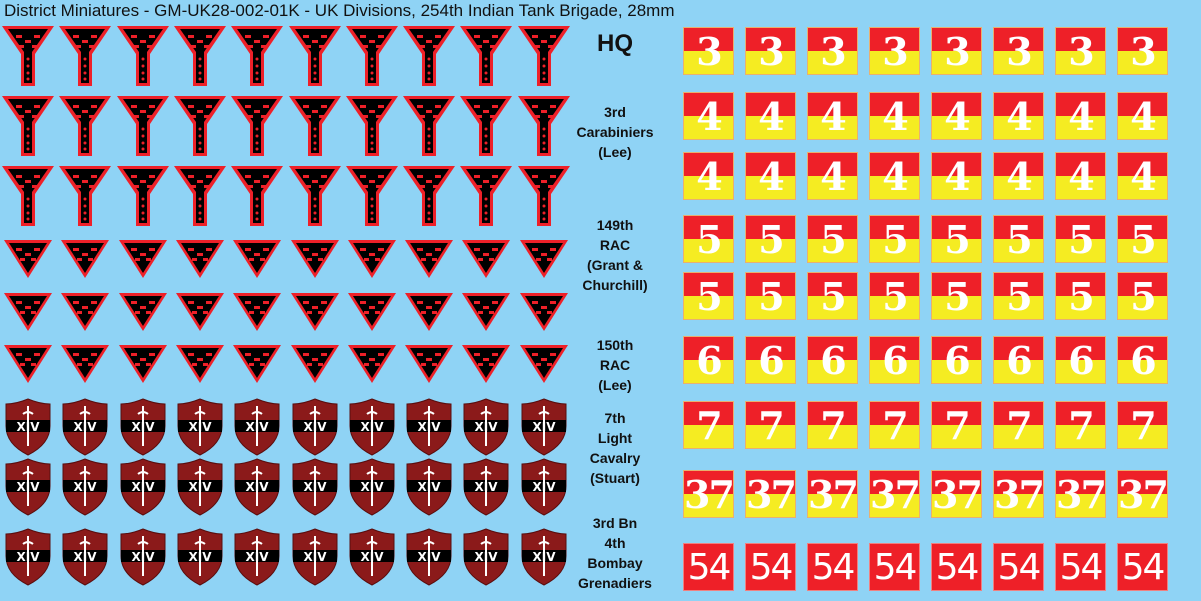 The image size is (1201, 601). I want to click on unit-label: HQ, so click(615, 43).